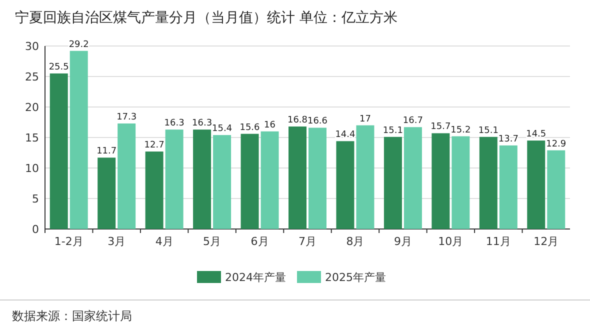  I want to click on data-label: 16.8, so click(297, 121).